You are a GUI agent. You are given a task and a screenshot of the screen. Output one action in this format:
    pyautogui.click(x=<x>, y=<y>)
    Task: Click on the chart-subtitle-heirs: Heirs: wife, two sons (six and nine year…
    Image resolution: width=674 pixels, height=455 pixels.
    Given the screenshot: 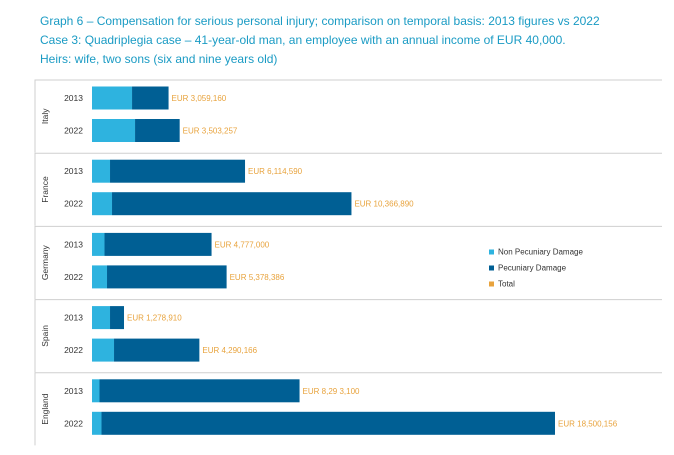 What is the action you would take?
    pyautogui.click(x=159, y=59)
    